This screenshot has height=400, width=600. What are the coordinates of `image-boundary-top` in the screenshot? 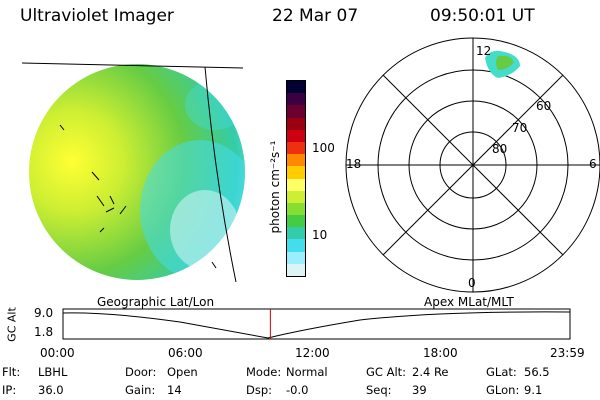 It's located at (132, 65).